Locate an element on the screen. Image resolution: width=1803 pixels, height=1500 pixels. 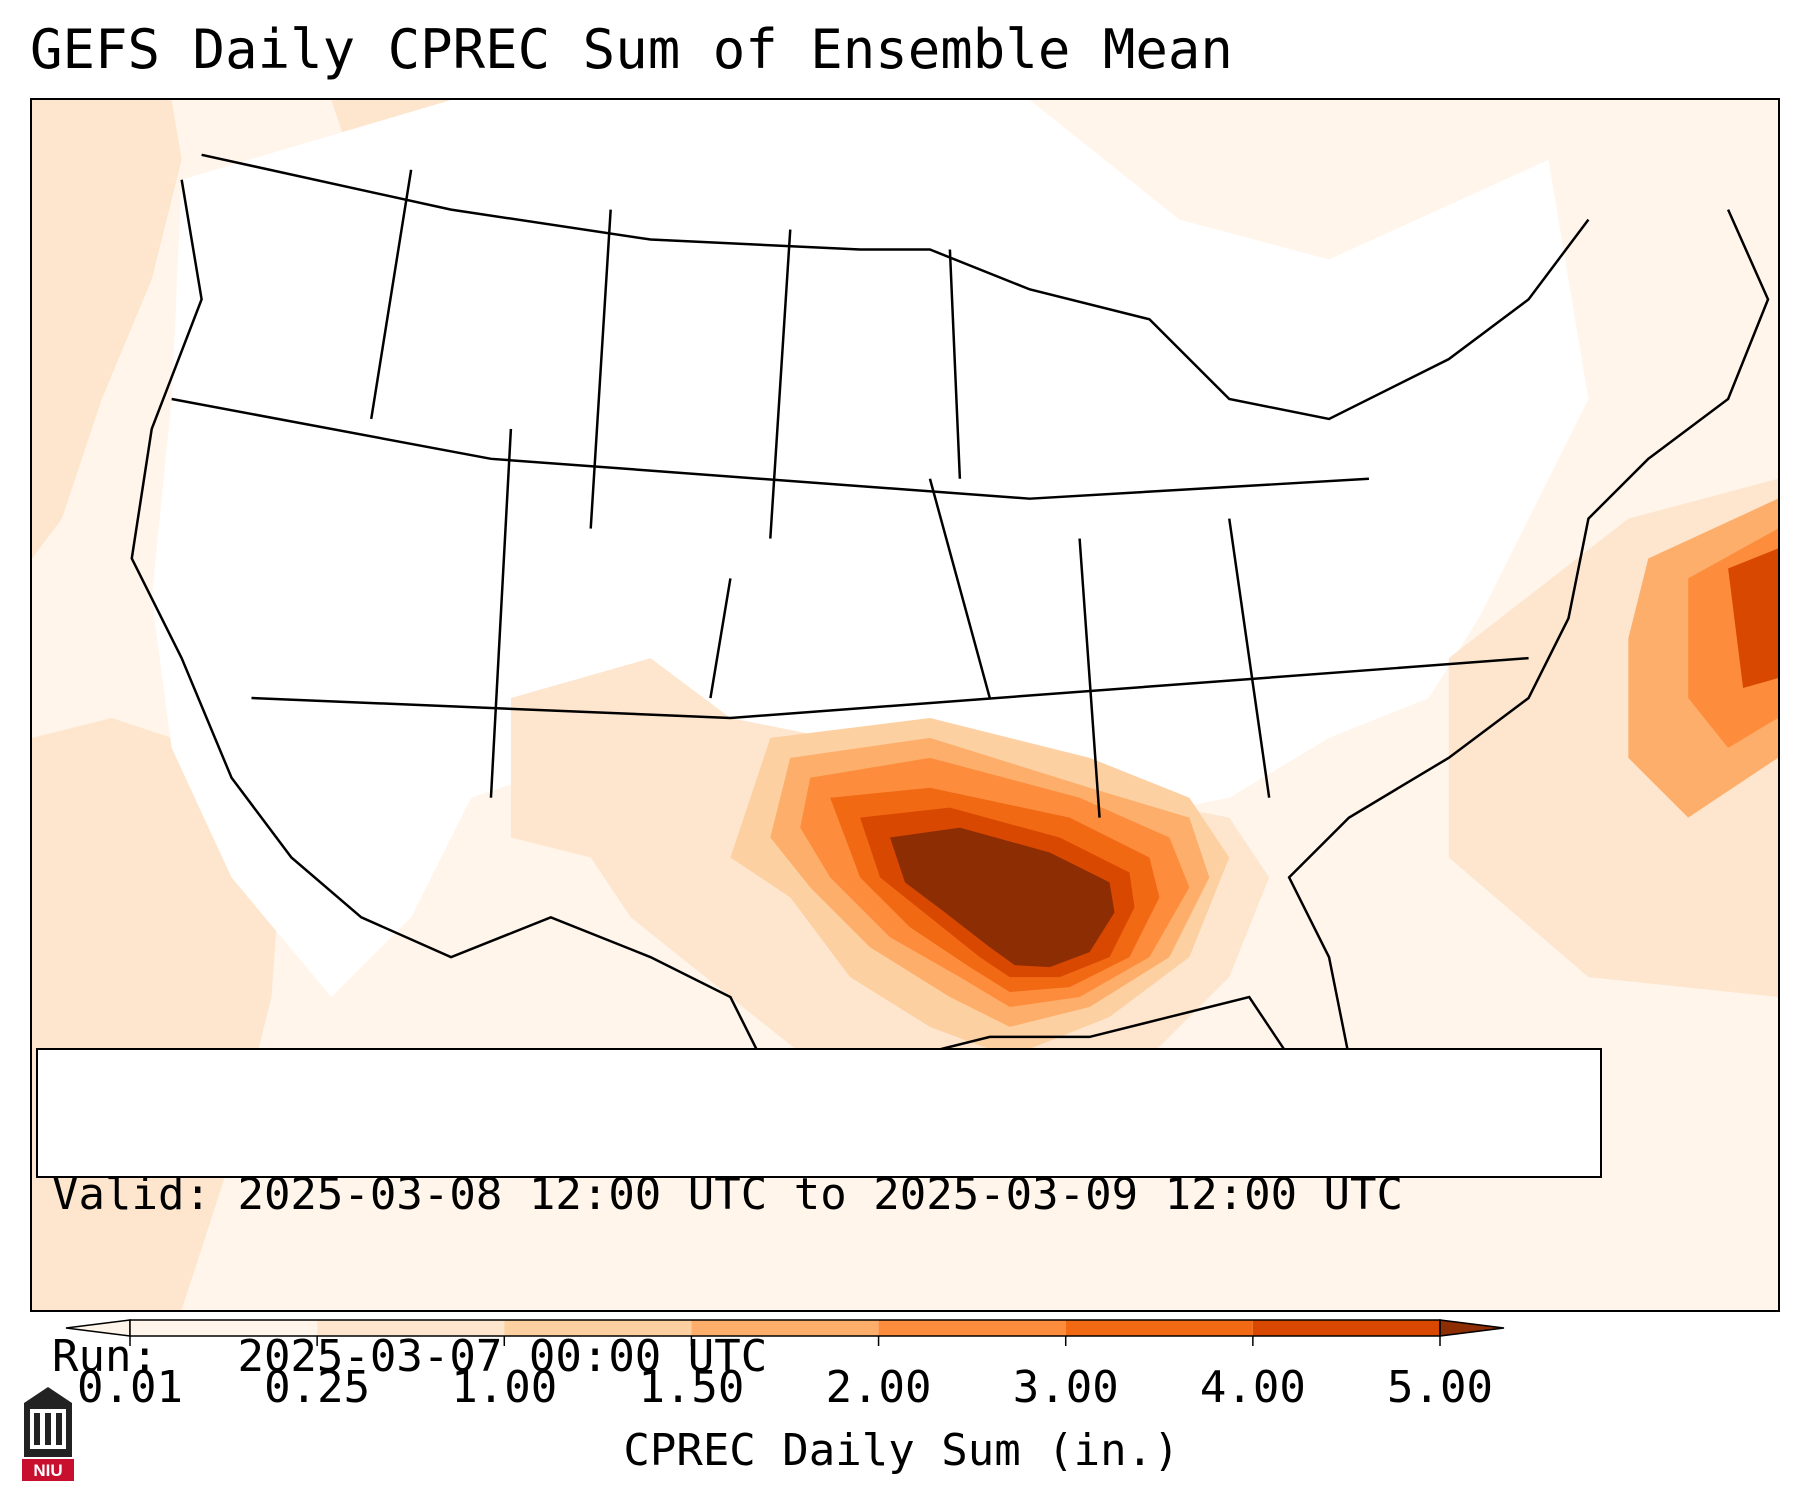
valid-label: Valid: is located at coordinates (131, 1194).